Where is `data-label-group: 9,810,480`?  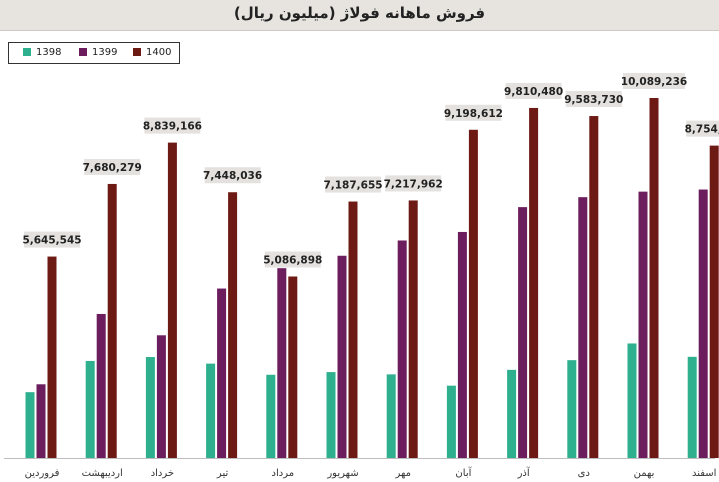
data-label-group: 9,810,480 is located at coordinates (533, 90).